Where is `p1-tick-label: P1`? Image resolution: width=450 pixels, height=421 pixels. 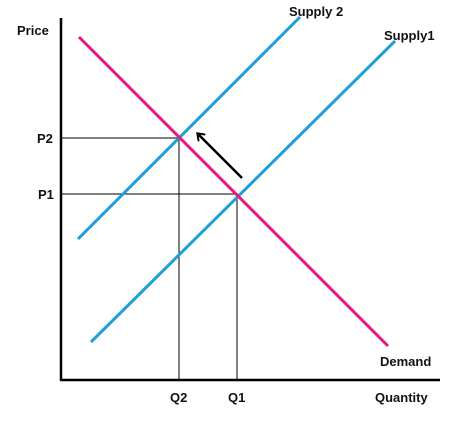 p1-tick-label: P1 is located at coordinates (46, 194).